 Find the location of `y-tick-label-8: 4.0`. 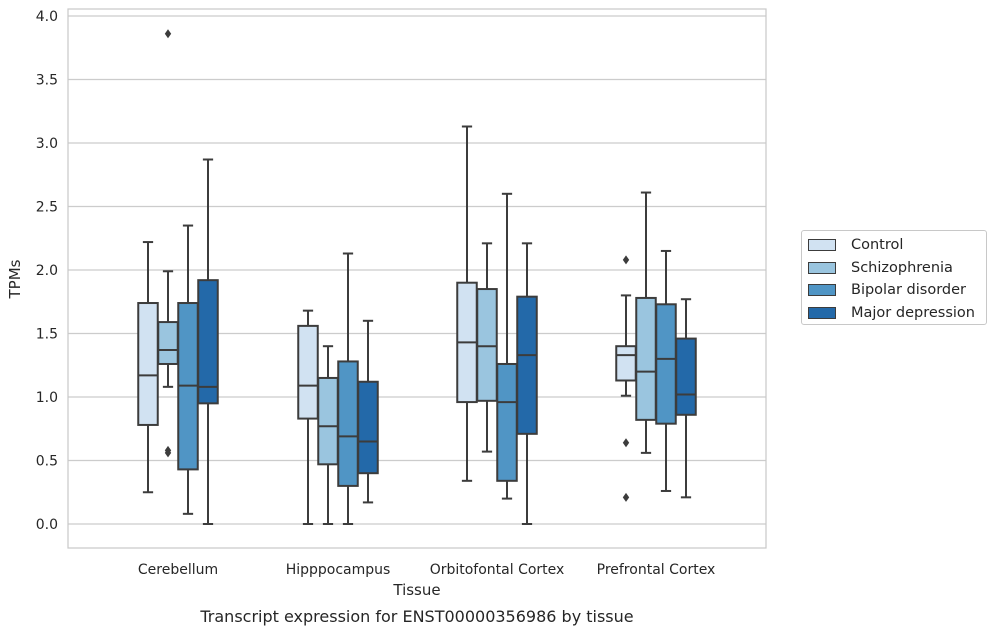

y-tick-label-8: 4.0 is located at coordinates (47, 17).